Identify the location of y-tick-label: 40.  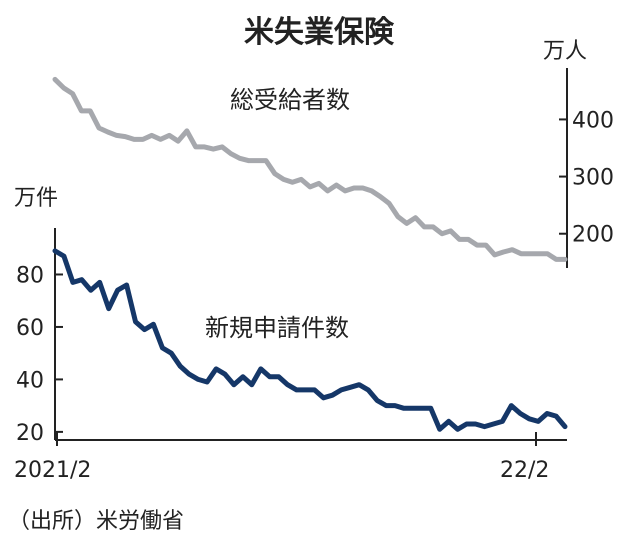
(30, 380).